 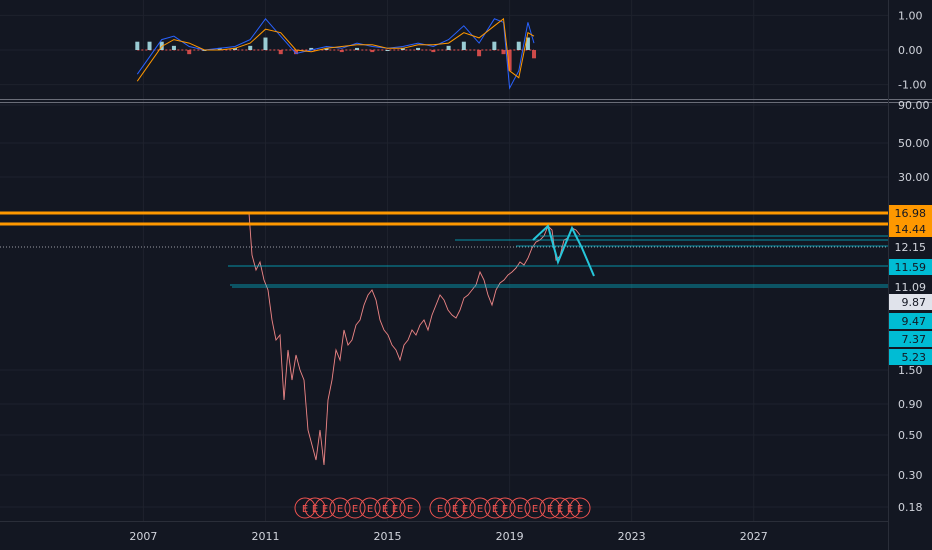 I want to click on osc-y-tick-label: -1.00, so click(x=912, y=85).